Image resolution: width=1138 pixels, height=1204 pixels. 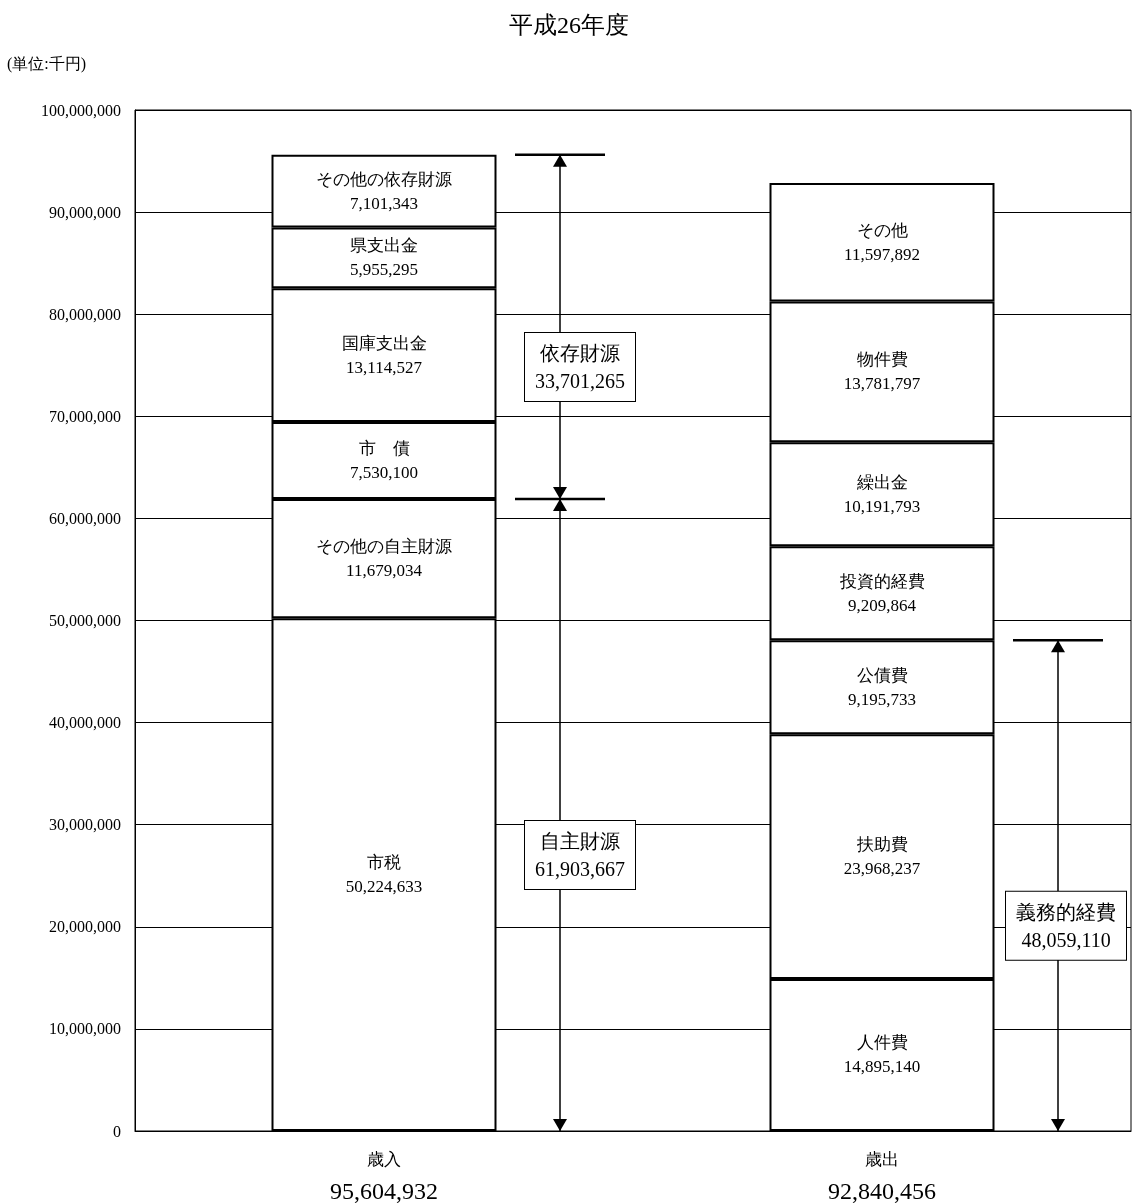 I want to click on series-label: 市 債, so click(x=384, y=449).